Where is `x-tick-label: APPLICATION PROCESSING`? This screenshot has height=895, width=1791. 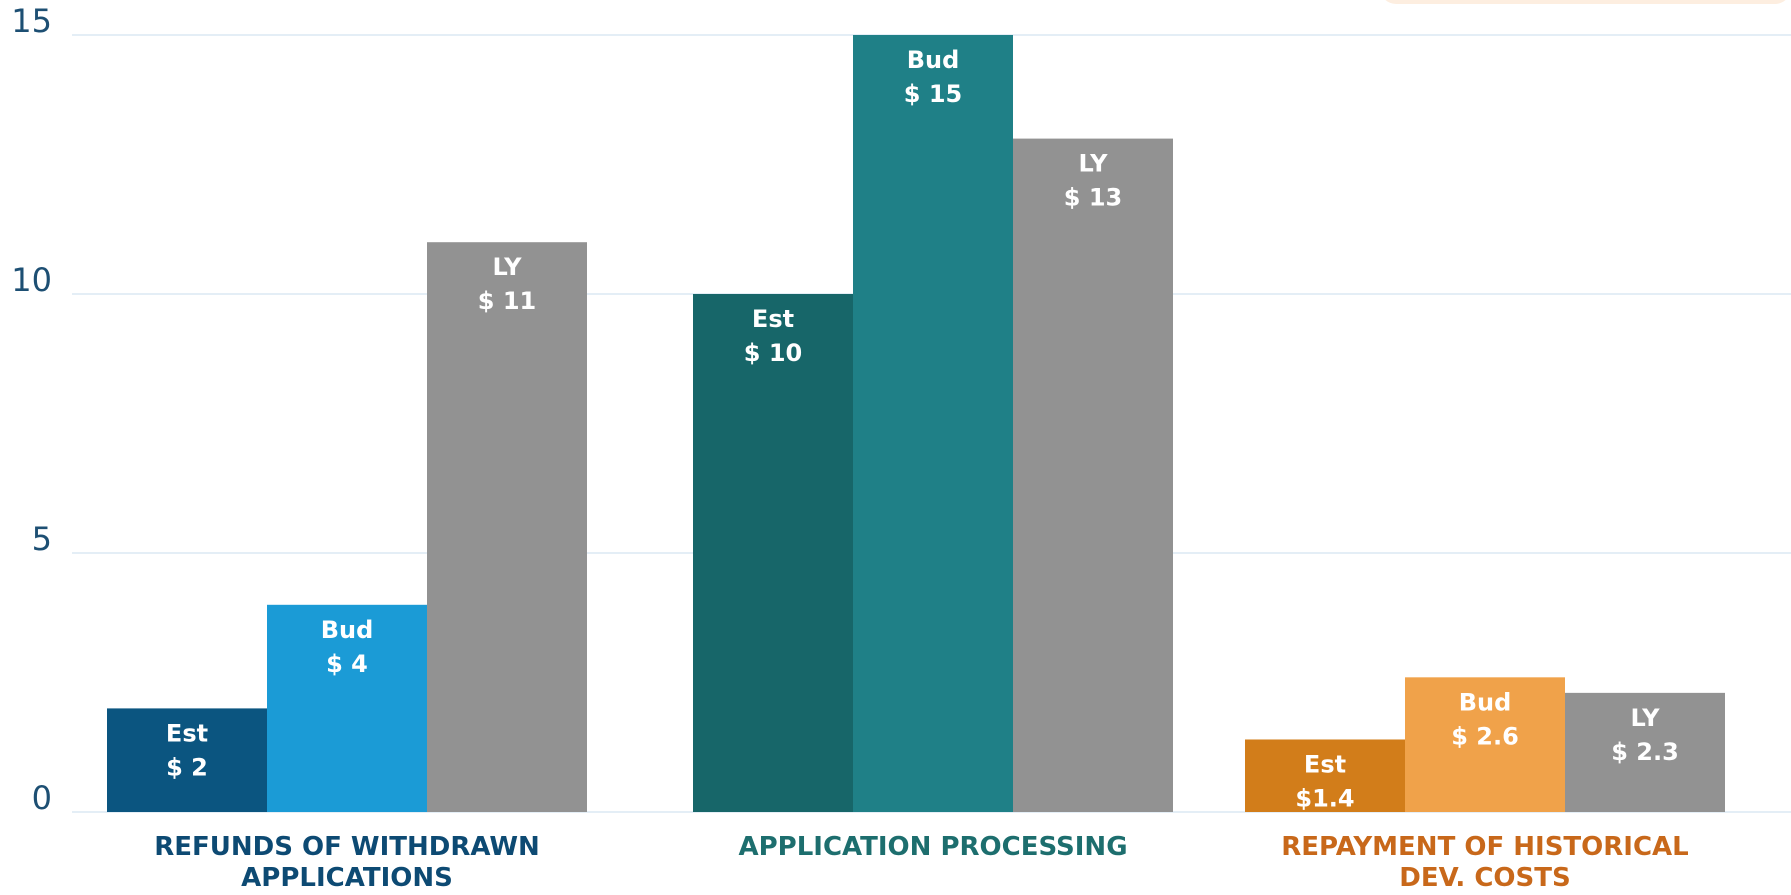 x-tick-label: APPLICATION PROCESSING is located at coordinates (933, 847).